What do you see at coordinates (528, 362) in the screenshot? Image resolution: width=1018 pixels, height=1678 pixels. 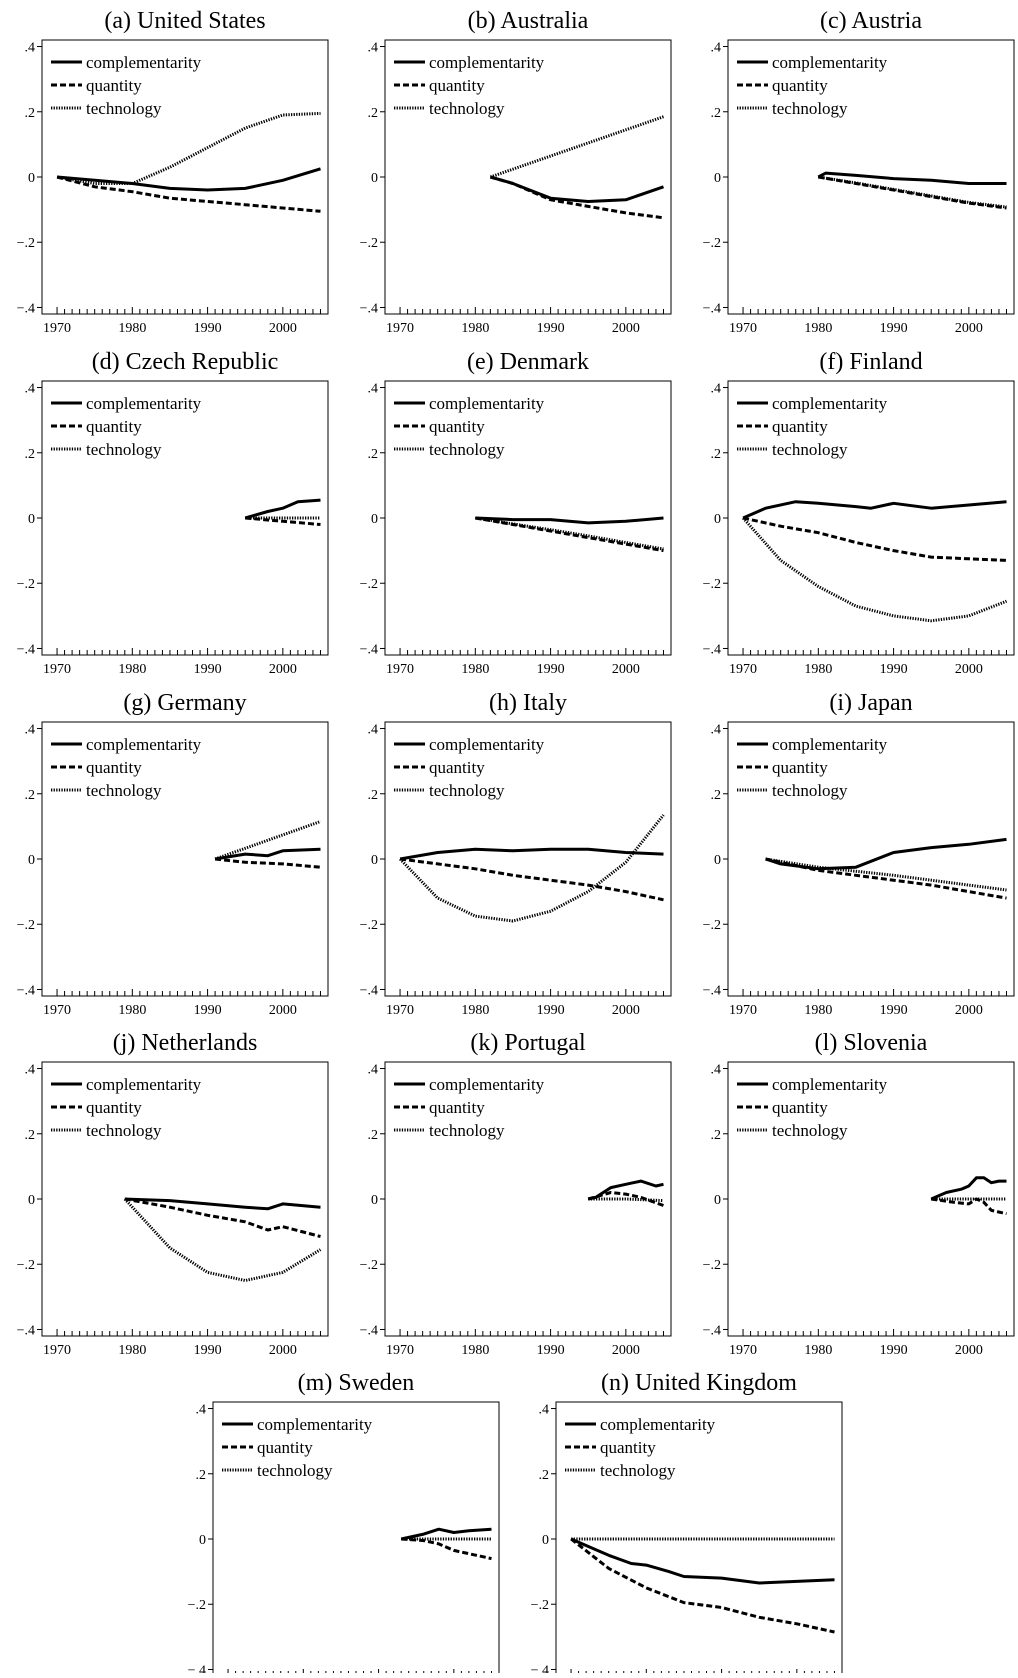 I see `chart-title: (e) Denmark` at bounding box center [528, 362].